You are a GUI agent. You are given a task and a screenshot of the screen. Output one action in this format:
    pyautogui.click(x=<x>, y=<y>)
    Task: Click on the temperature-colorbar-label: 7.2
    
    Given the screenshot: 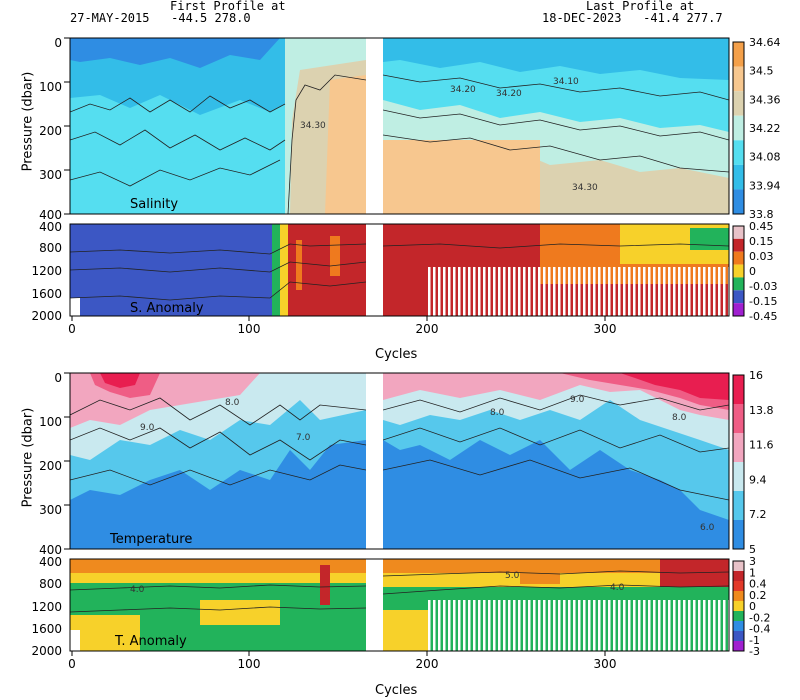 What is the action you would take?
    pyautogui.click(x=758, y=514)
    